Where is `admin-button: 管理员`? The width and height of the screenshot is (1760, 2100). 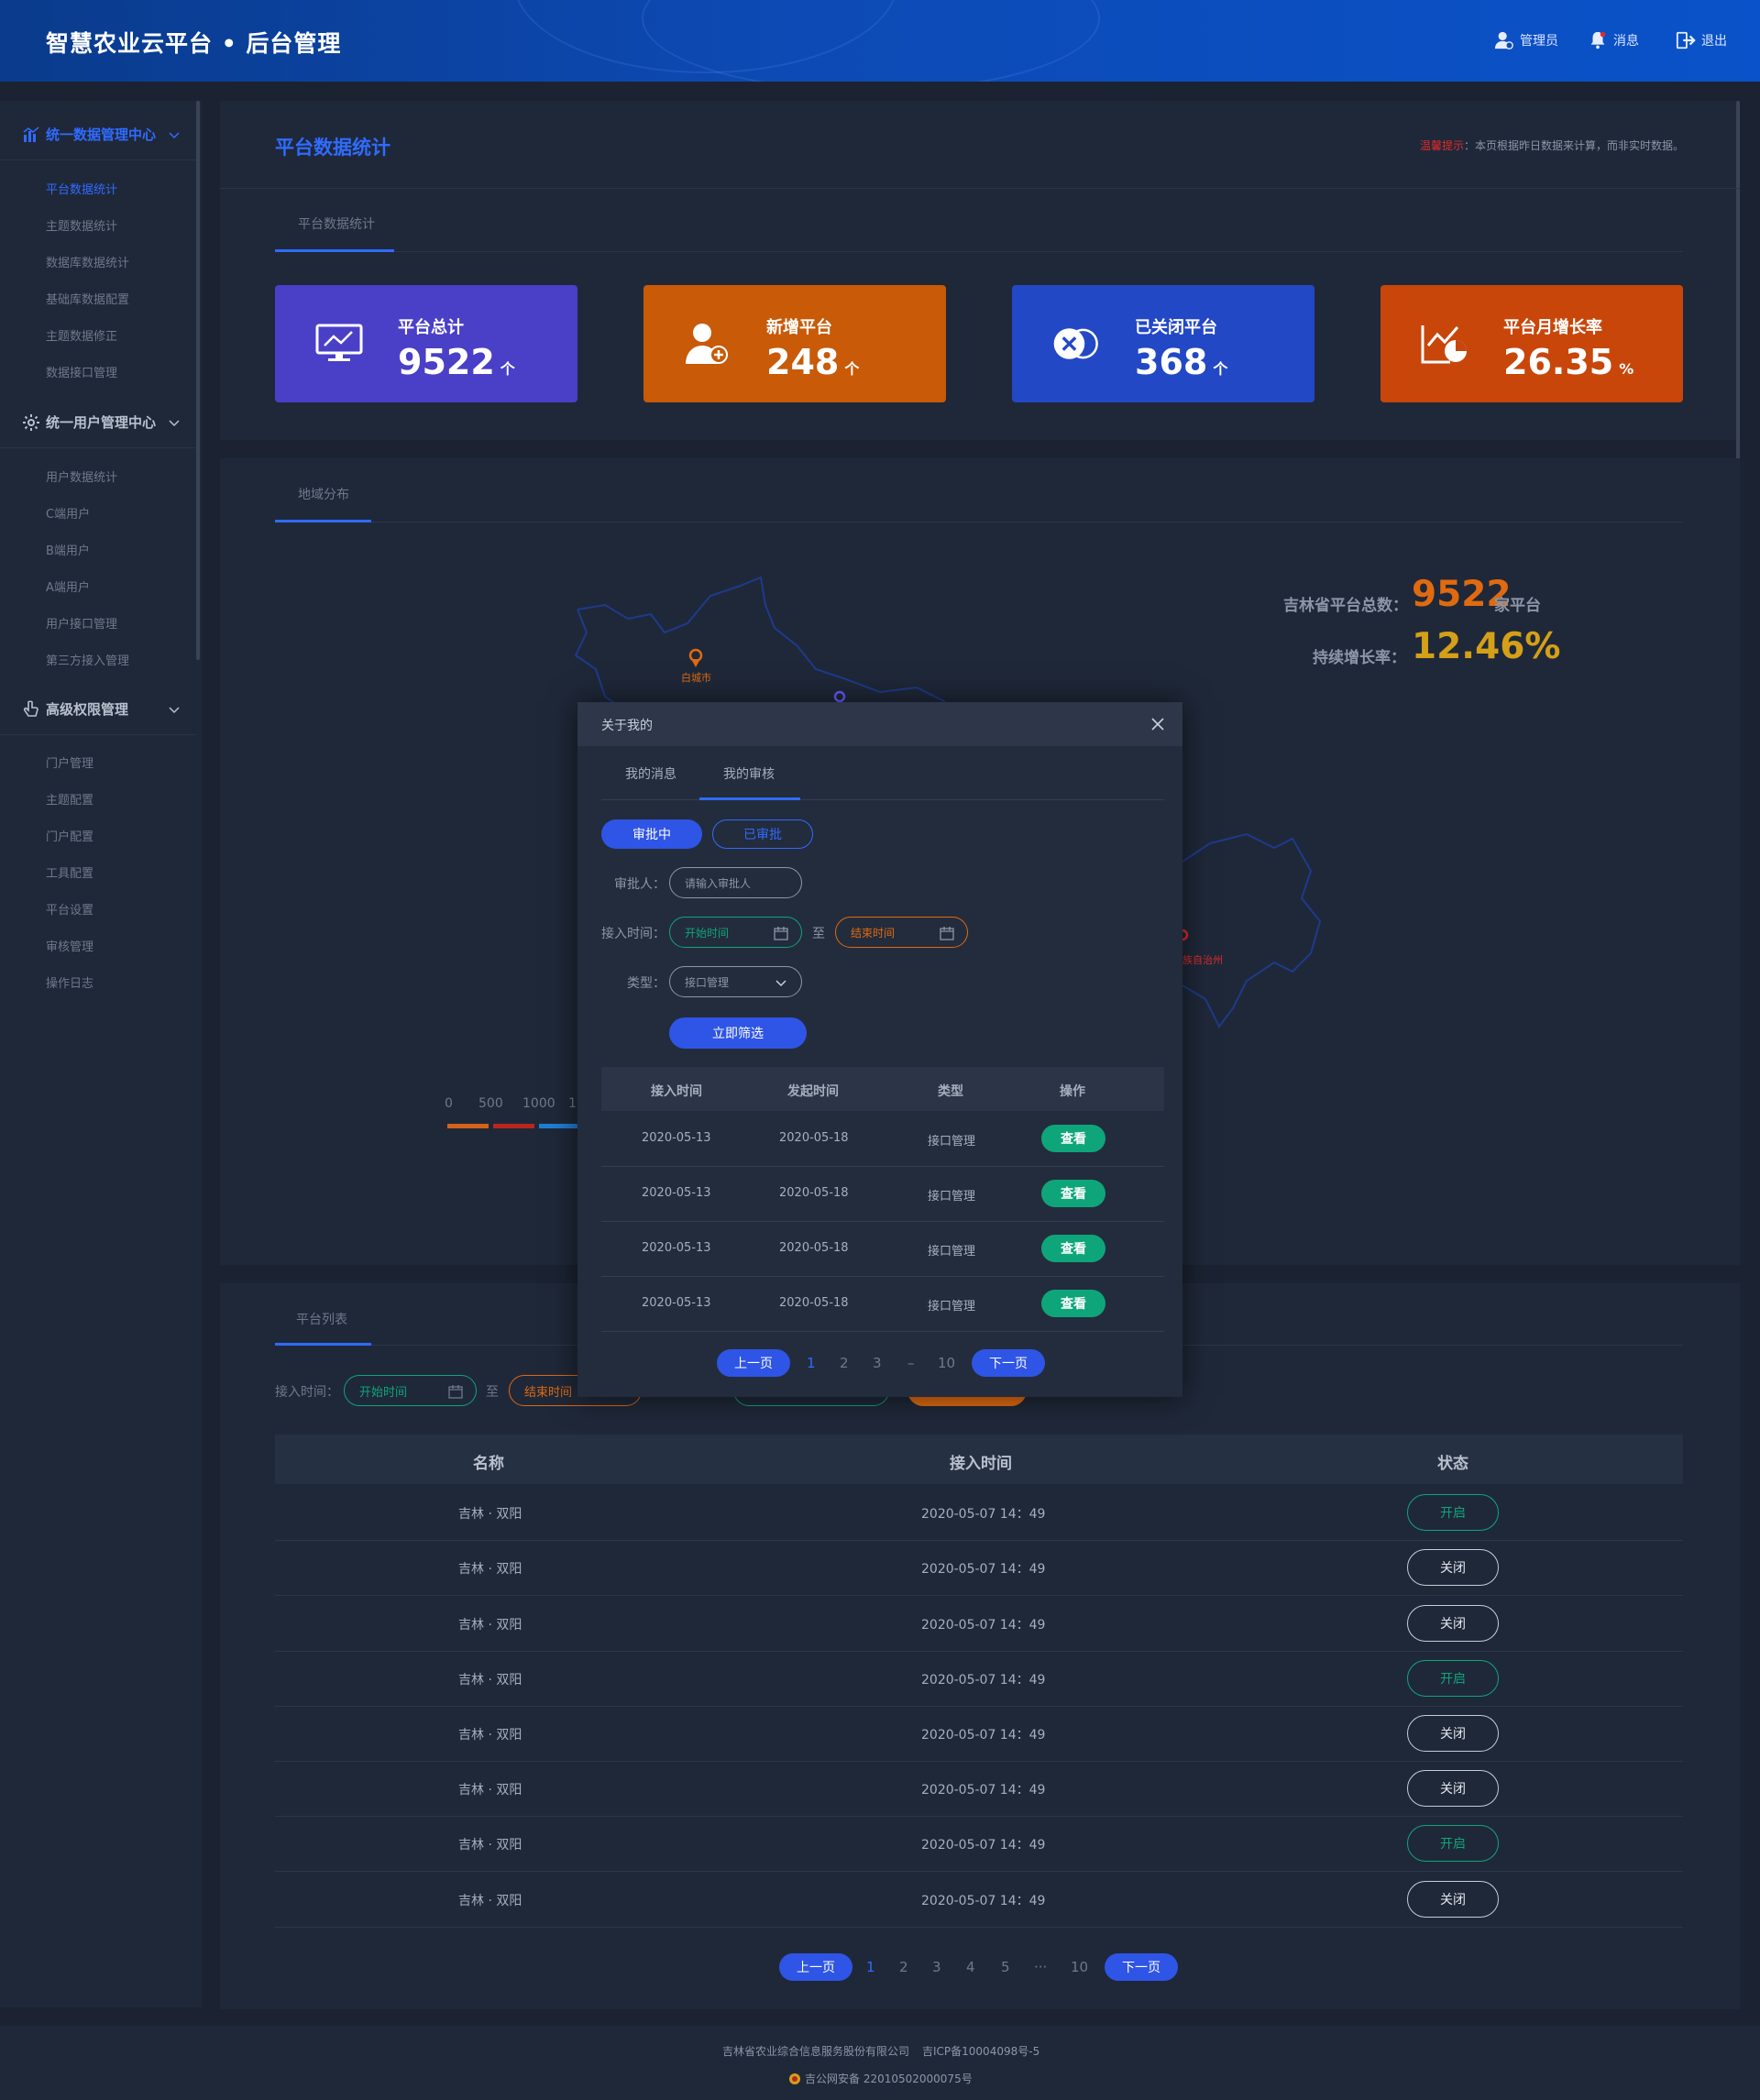
admin-button: 管理员 is located at coordinates (1526, 40).